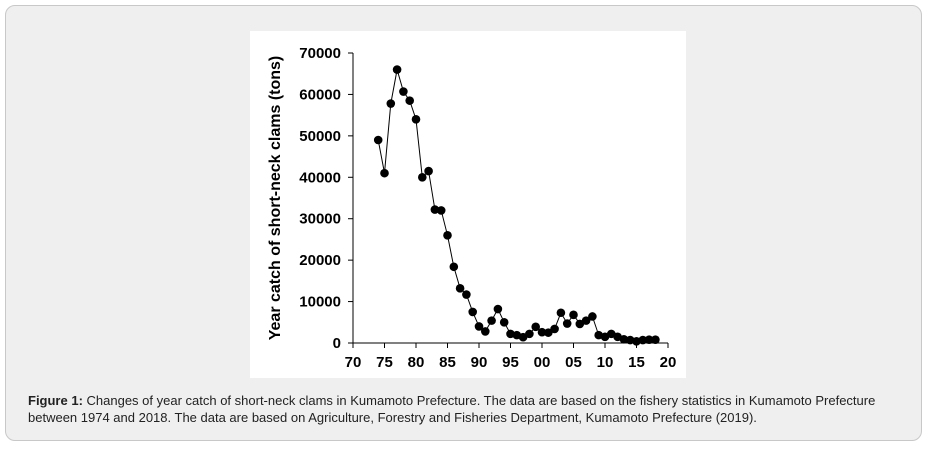 Image resolution: width=929 pixels, height=450 pixels. What do you see at coordinates (275, 198) in the screenshot?
I see `y-axis-label: Year catch of short-neck clams (tons)` at bounding box center [275, 198].